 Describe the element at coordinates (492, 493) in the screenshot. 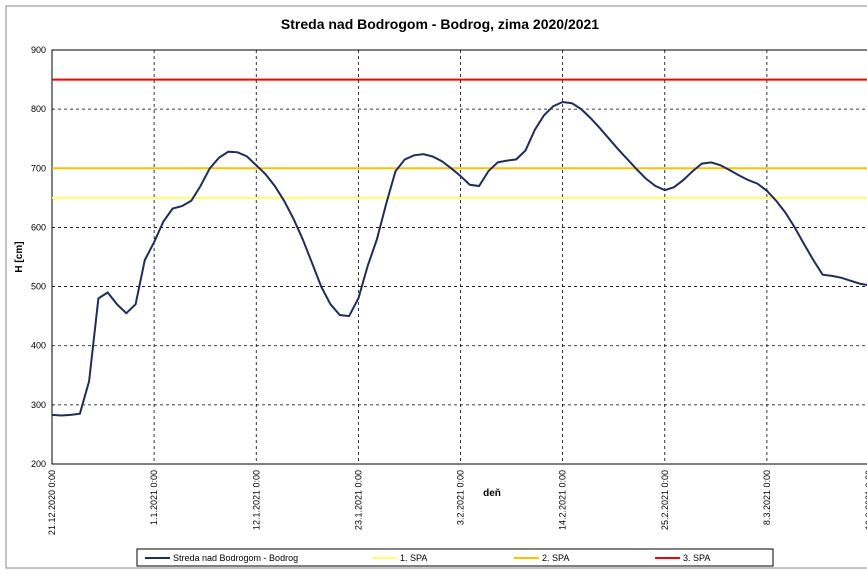

I see `x-axis-label: deň` at that location.